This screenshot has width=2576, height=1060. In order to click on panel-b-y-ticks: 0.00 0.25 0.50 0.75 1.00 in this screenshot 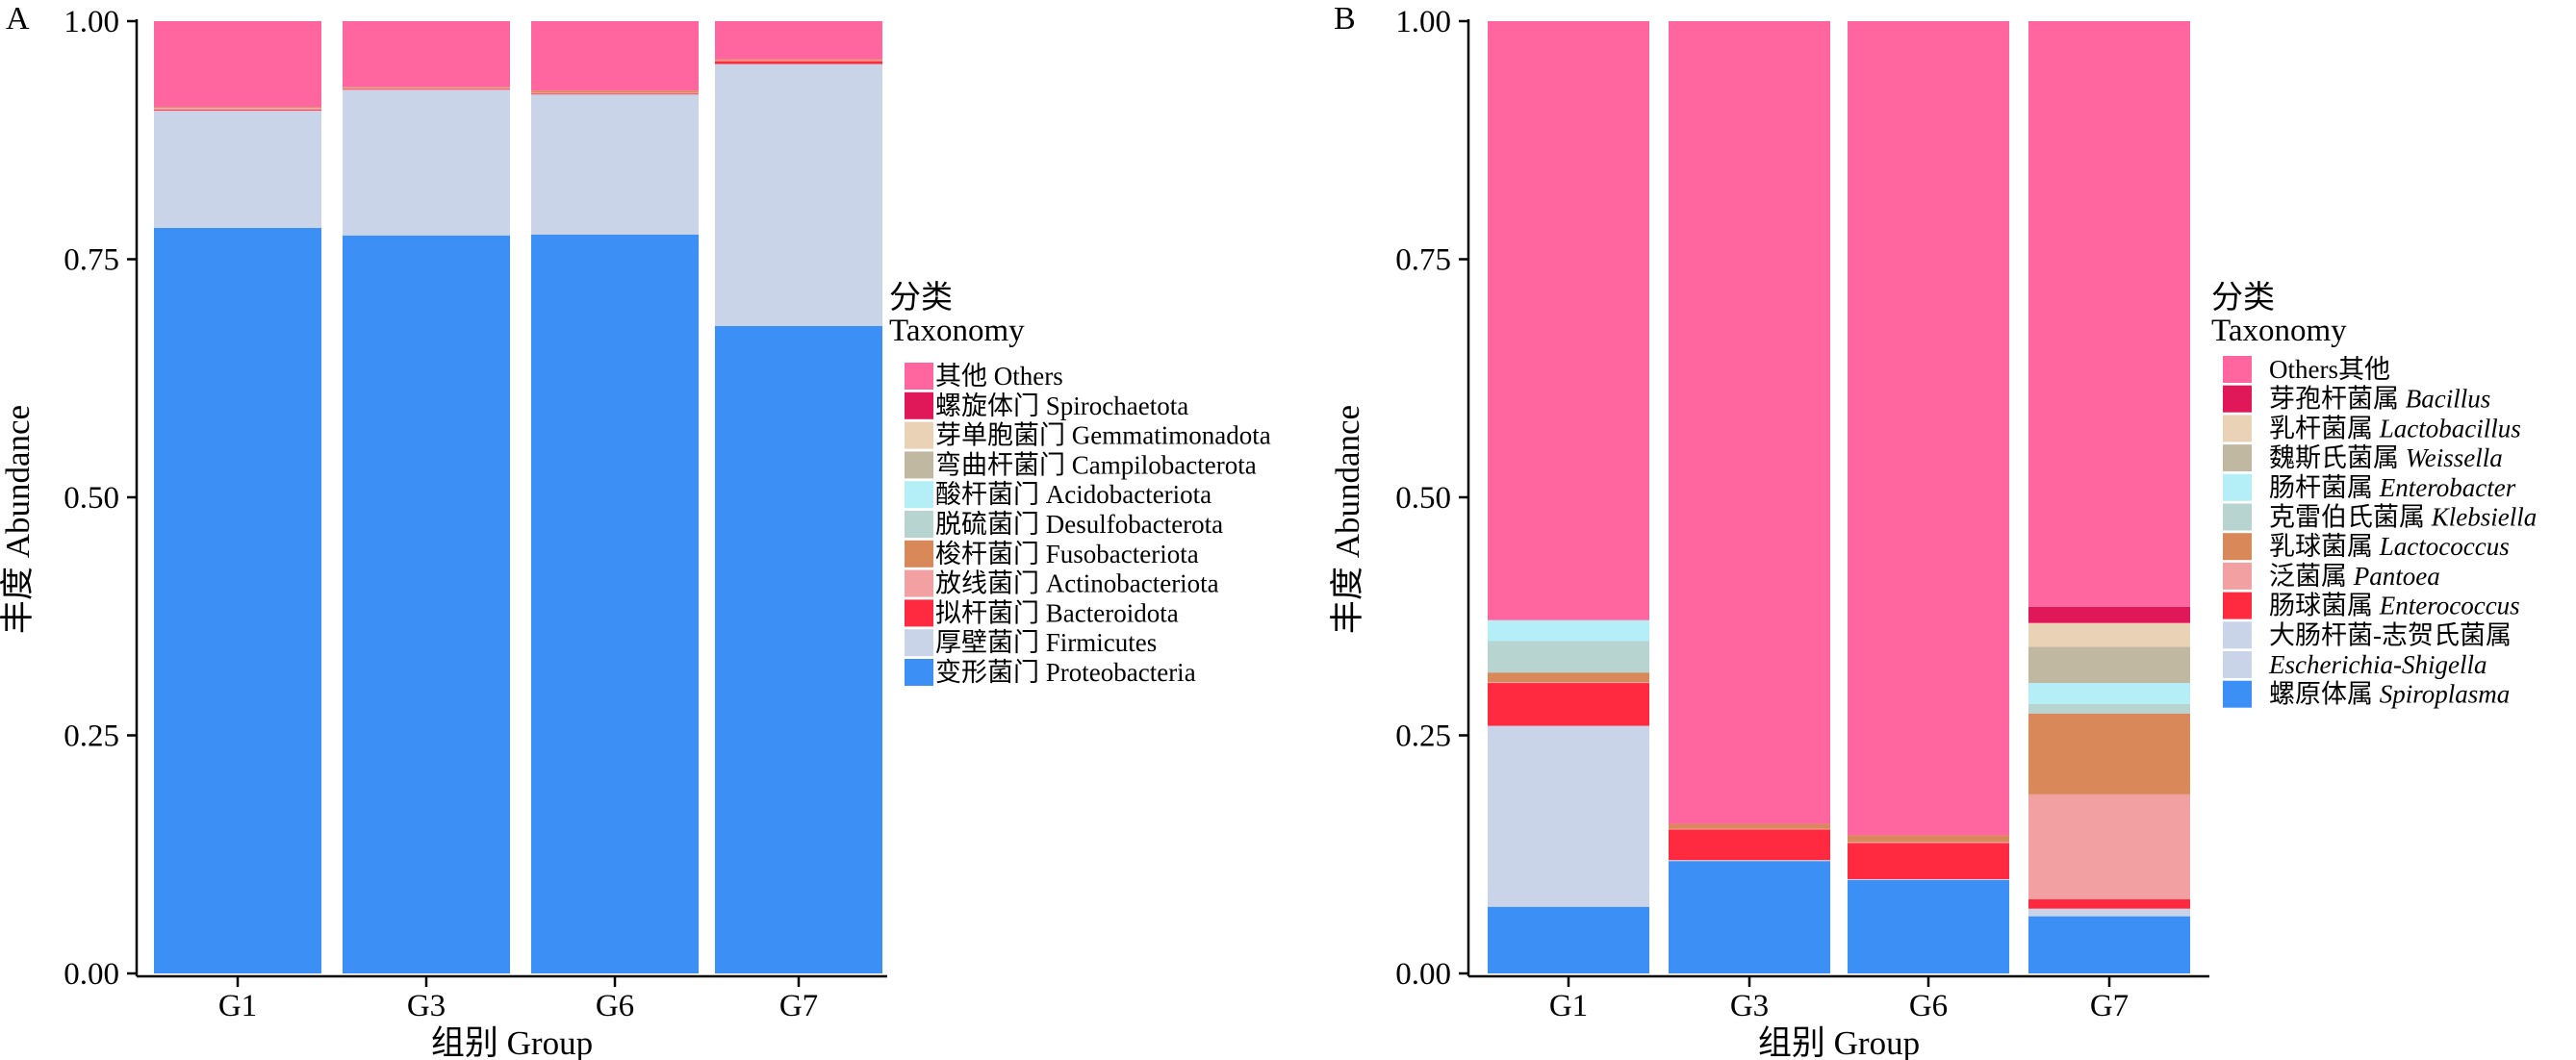, I will do `click(1431, 499)`.